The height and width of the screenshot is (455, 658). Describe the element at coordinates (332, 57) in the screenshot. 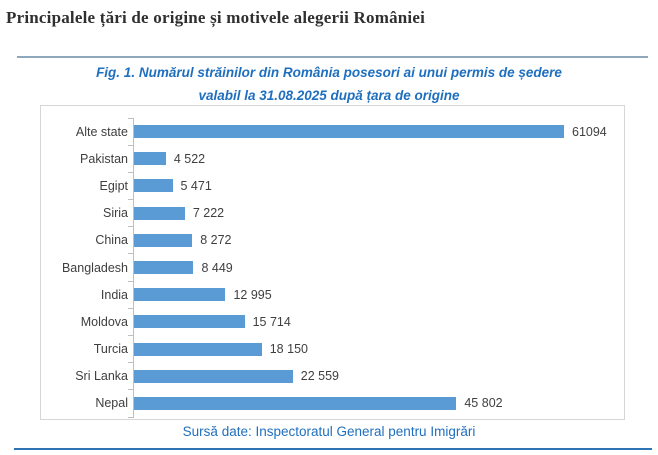

I see `title-divider` at that location.